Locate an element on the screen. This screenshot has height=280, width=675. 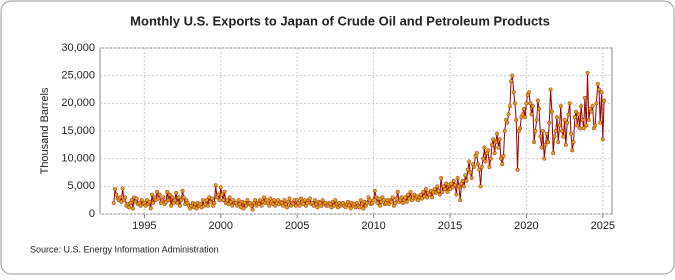
x-tick-label: 2000 is located at coordinates (220, 226).